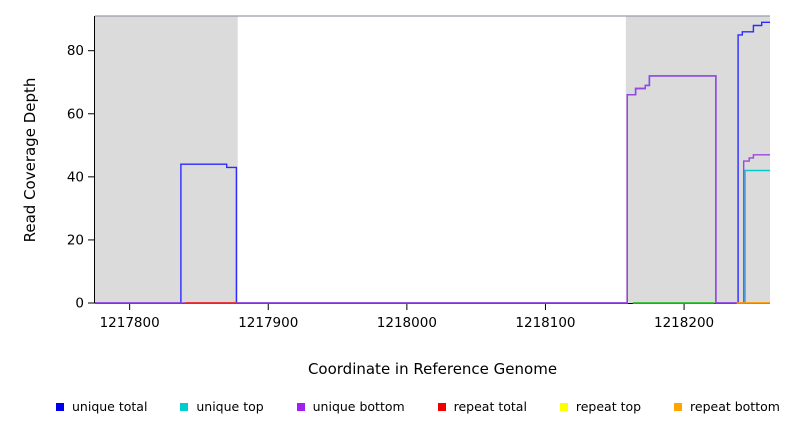 This screenshot has width=792, height=432. I want to click on legend-label: repeat total, so click(490, 406).